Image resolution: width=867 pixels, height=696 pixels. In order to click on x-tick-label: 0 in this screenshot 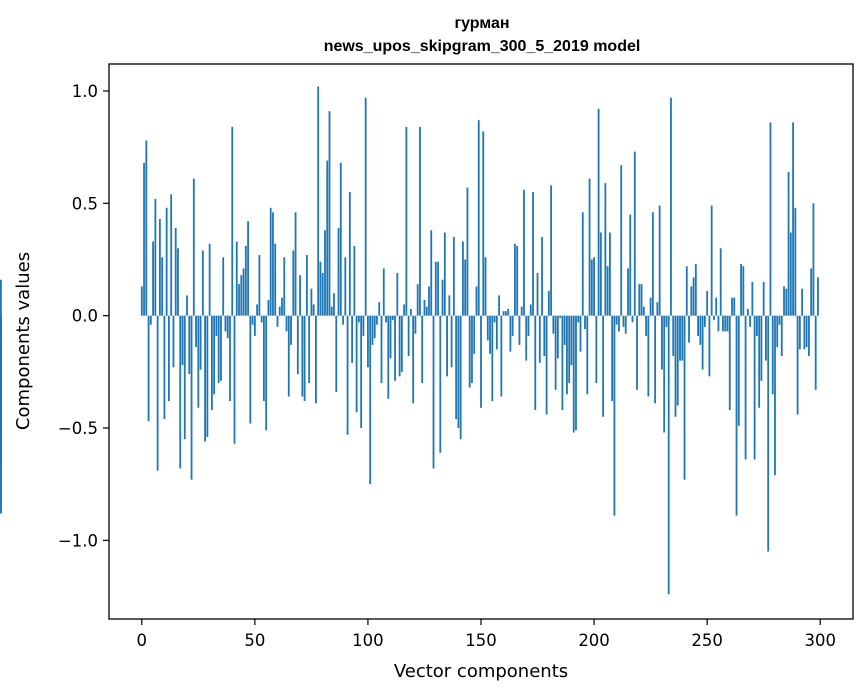, I will do `click(142, 640)`.